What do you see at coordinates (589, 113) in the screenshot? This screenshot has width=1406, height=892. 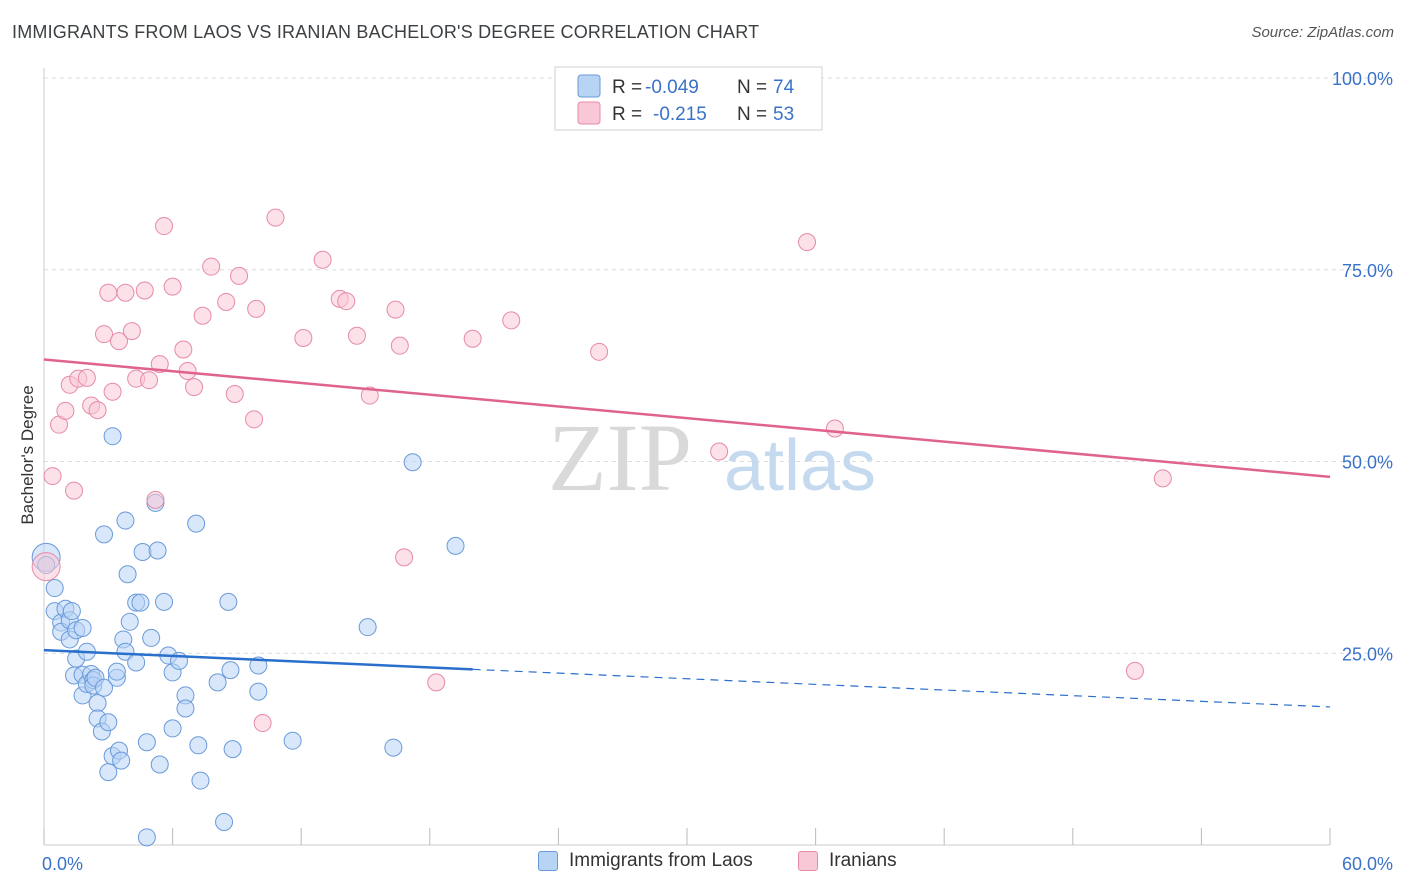 I see `stats-swatch-iranians` at bounding box center [589, 113].